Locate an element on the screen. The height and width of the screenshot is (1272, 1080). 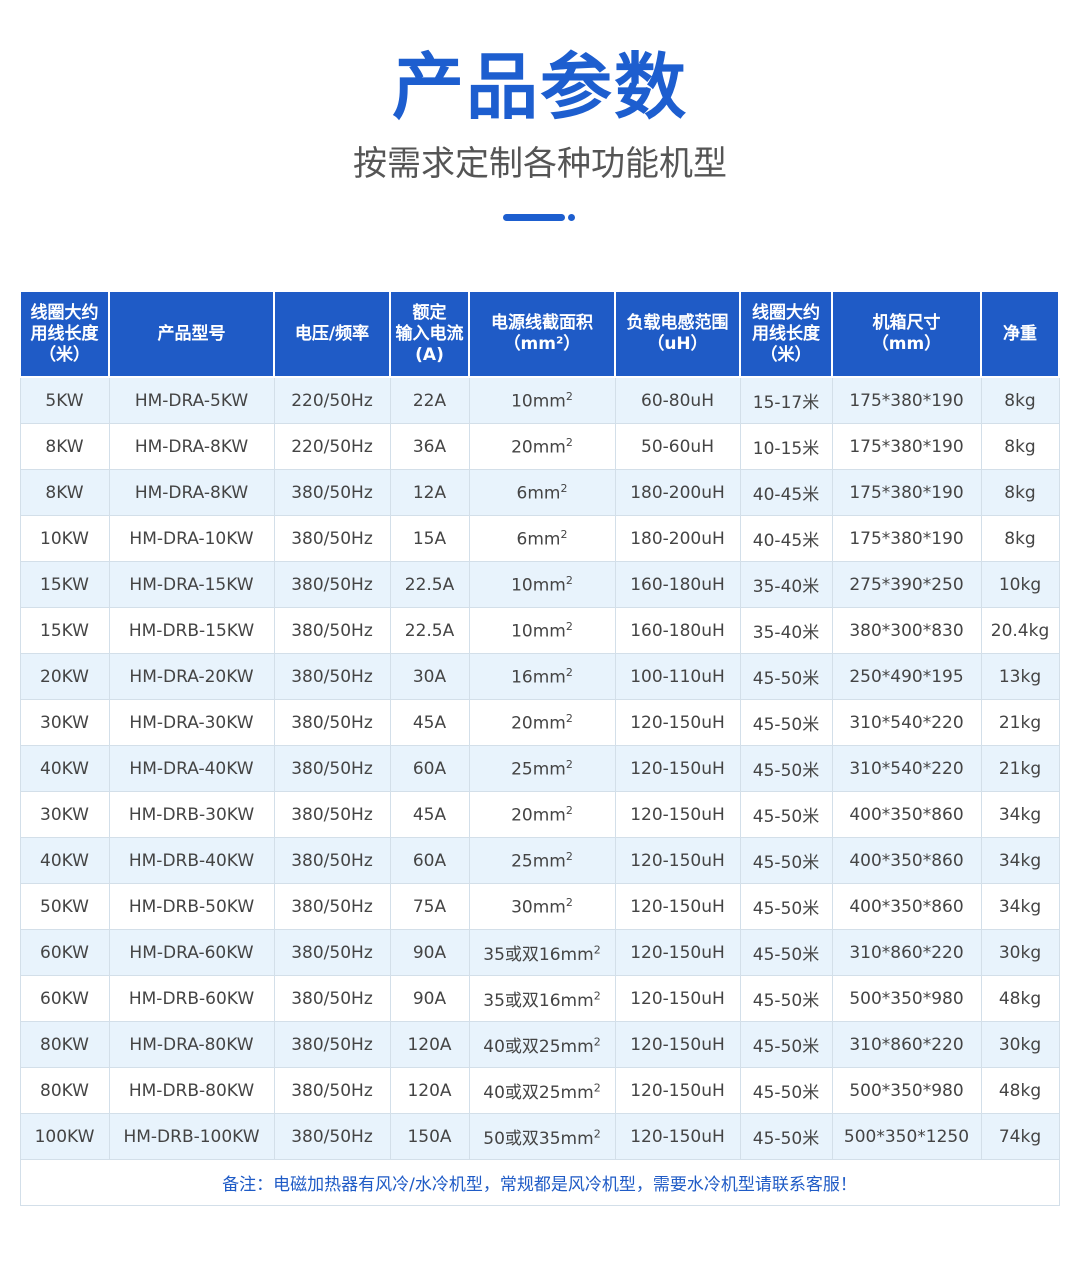
cell-text: 8KW is located at coordinates (64, 492).